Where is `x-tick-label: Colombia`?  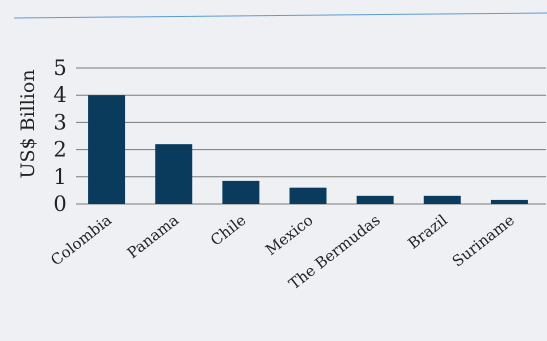
x-tick-label: Colombia is located at coordinates (81, 240).